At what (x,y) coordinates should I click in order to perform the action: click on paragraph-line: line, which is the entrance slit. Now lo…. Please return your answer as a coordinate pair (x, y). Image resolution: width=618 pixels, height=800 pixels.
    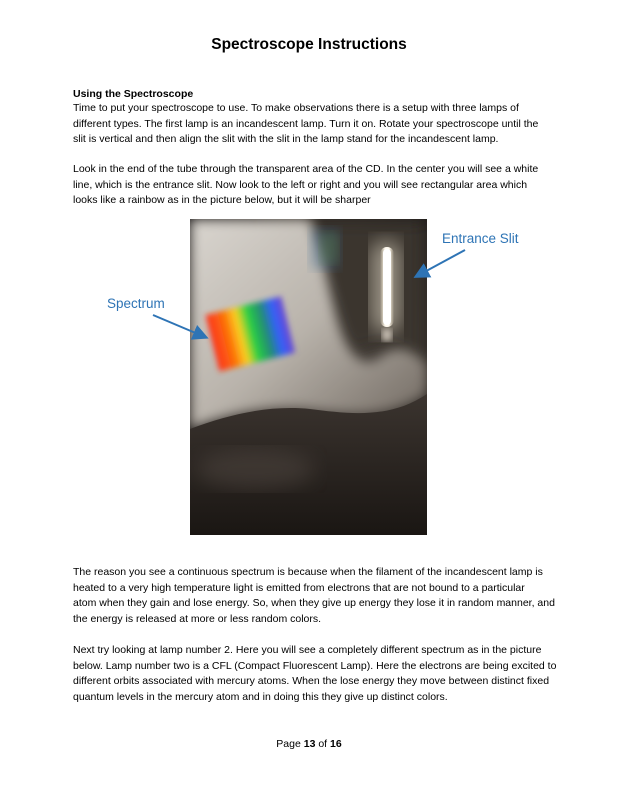
    Looking at the image, I should click on (300, 184).